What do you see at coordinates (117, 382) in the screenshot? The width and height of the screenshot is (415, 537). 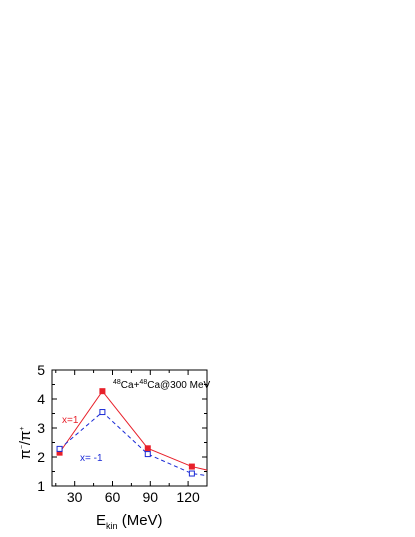 I see `annotation-mass-a: 48` at bounding box center [117, 382].